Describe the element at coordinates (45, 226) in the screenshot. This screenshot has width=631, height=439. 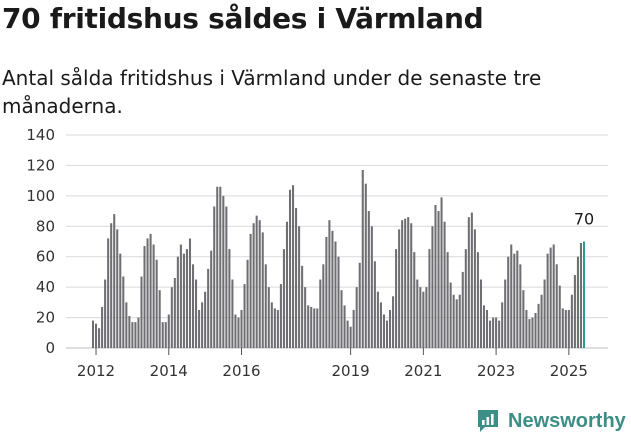
I see `y-tick-label: 80` at that location.